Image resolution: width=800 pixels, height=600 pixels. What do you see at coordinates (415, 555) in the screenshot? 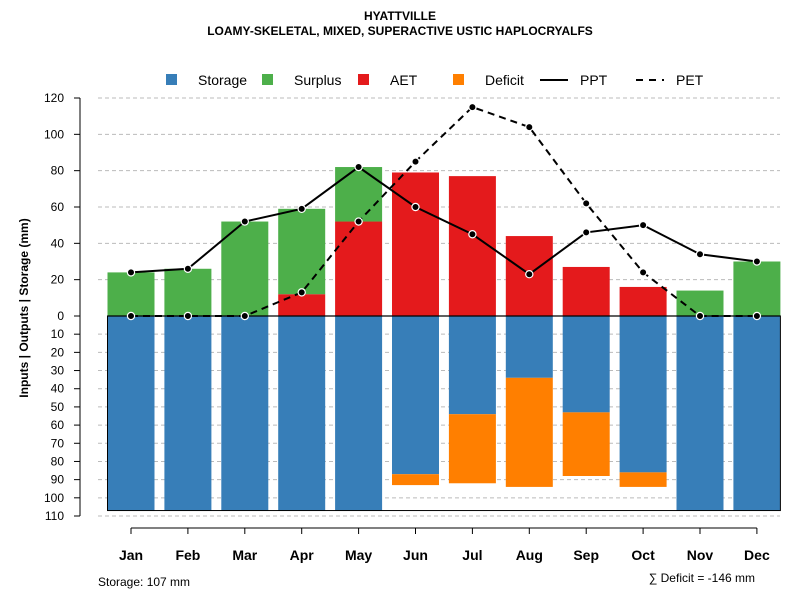
I see `x-tick-label-jun: Jun` at bounding box center [415, 555].